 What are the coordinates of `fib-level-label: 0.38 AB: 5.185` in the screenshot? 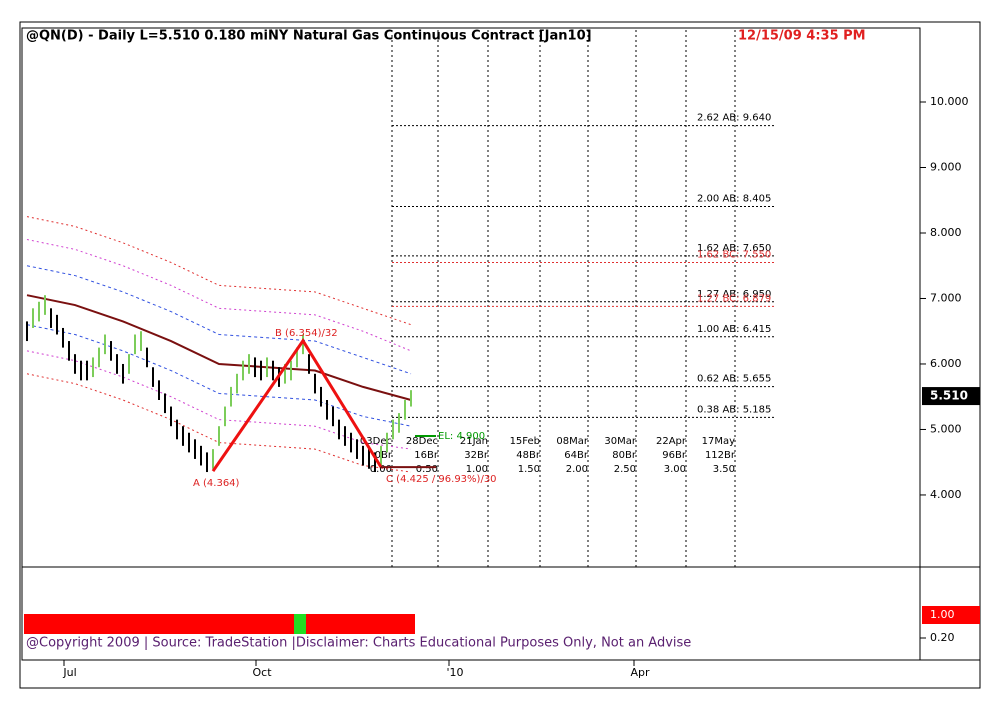 It's located at (734, 409).